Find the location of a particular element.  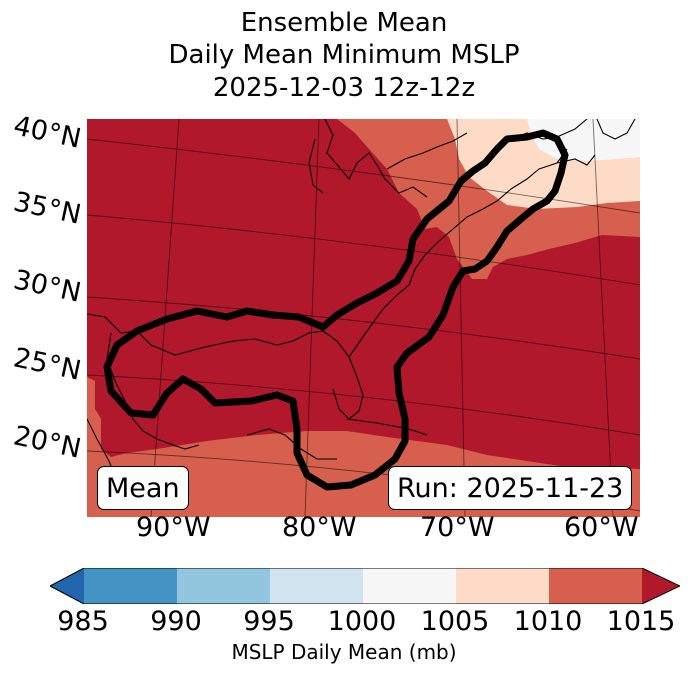

colorbar-tick-1010: 1010 is located at coordinates (548, 621).